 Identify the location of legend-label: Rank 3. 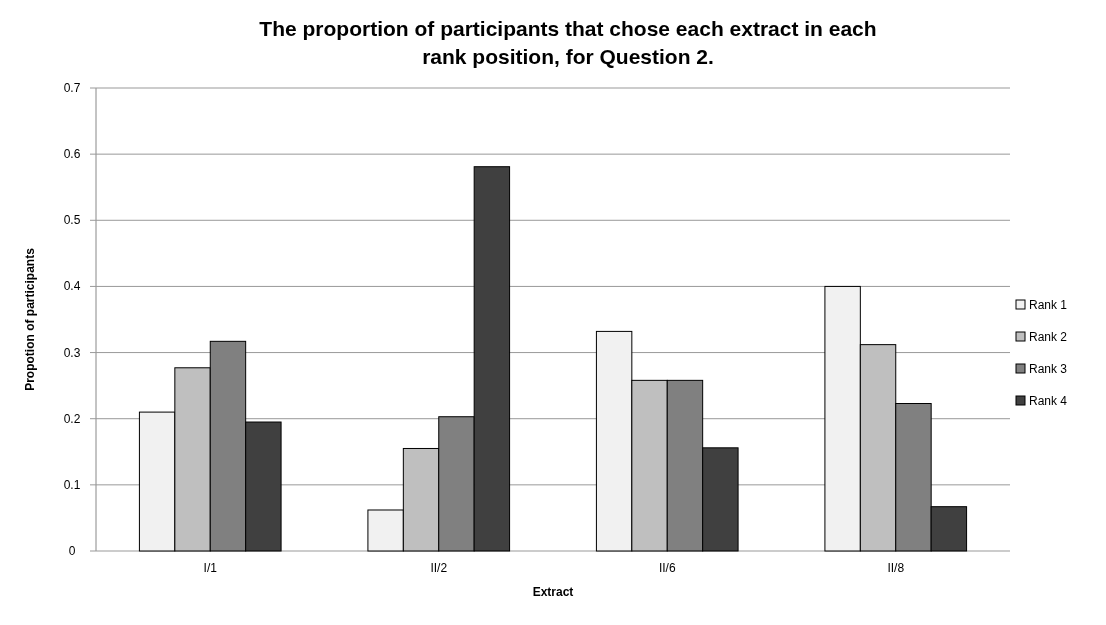
(1048, 369).